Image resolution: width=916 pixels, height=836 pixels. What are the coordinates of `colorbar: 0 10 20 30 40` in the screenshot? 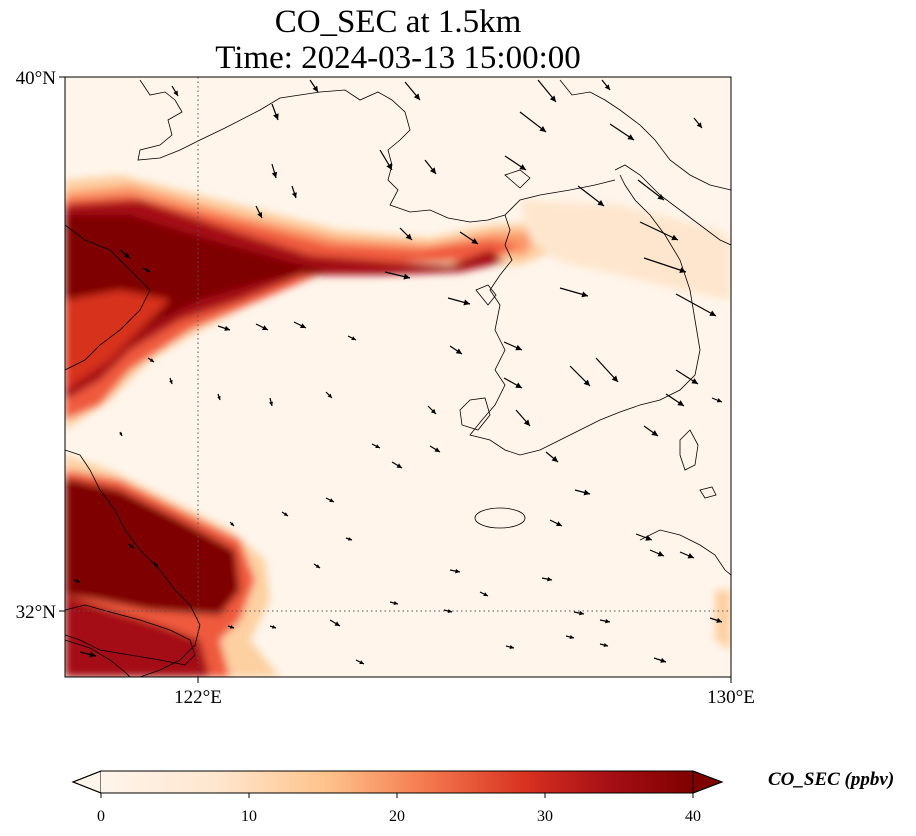 It's located at (397, 797).